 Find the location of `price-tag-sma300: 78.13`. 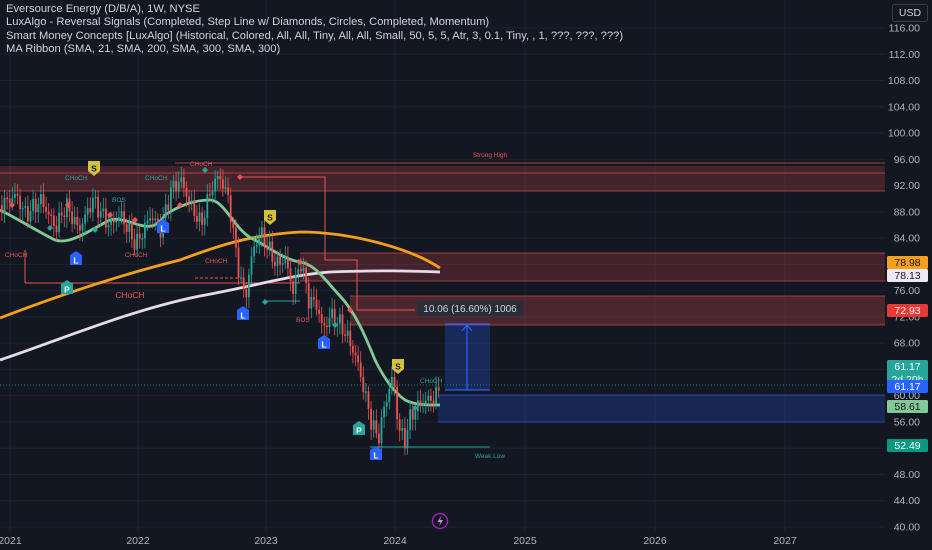

price-tag-sma300: 78.13 is located at coordinates (907, 275).